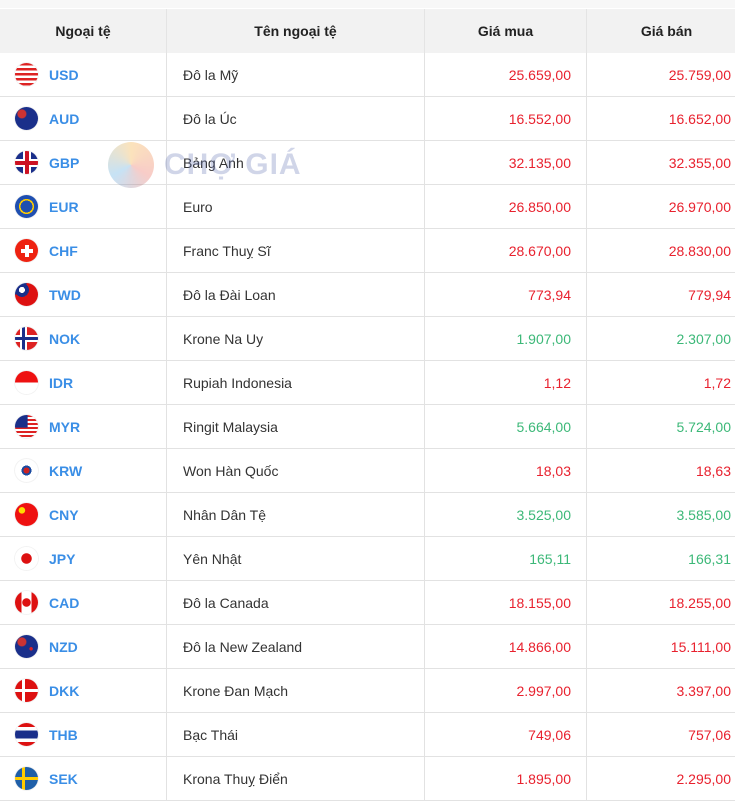 The height and width of the screenshot is (801, 735). What do you see at coordinates (506, 691) in the screenshot?
I see `buy-price: 2.997,00` at bounding box center [506, 691].